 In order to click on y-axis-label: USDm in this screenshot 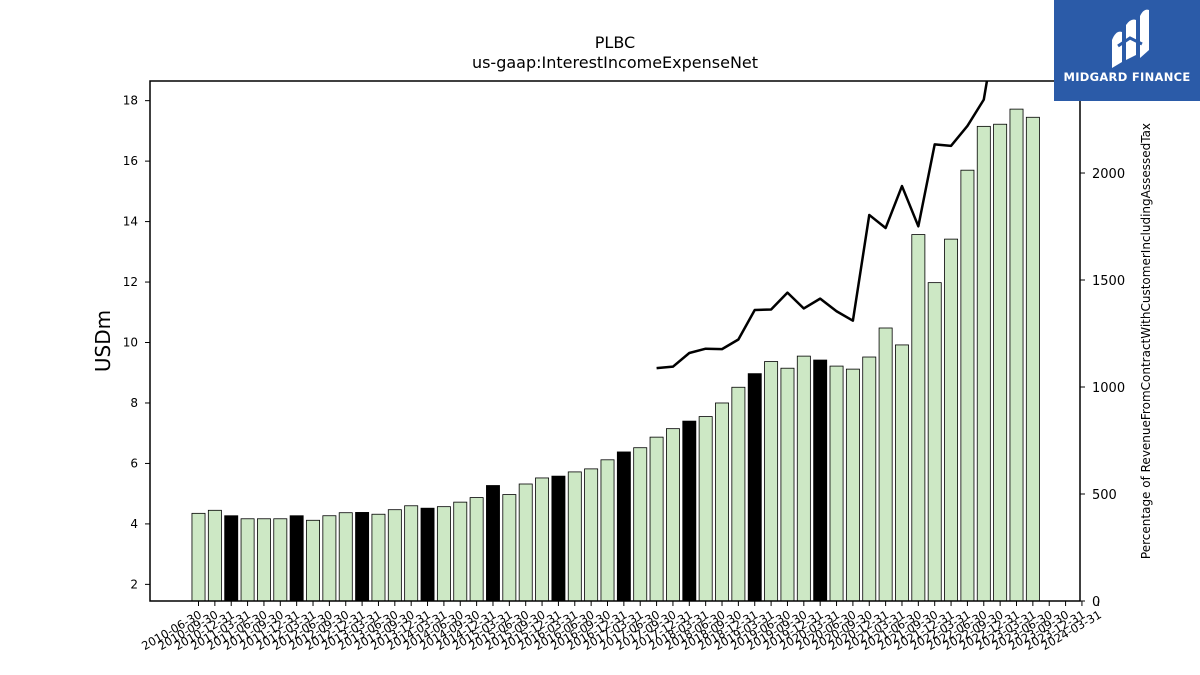, I will do `click(103, 341)`.